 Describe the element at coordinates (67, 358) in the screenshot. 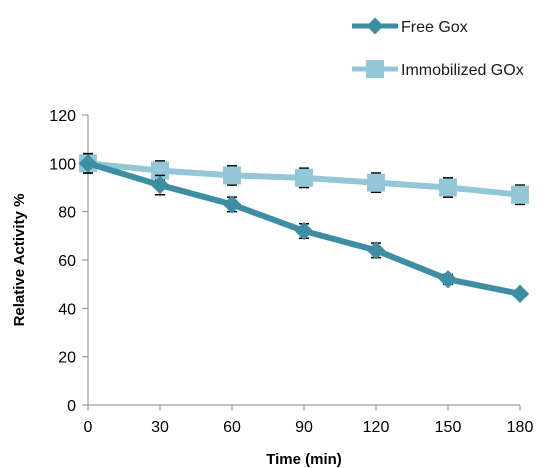

I see `y-tick-label: 20` at that location.